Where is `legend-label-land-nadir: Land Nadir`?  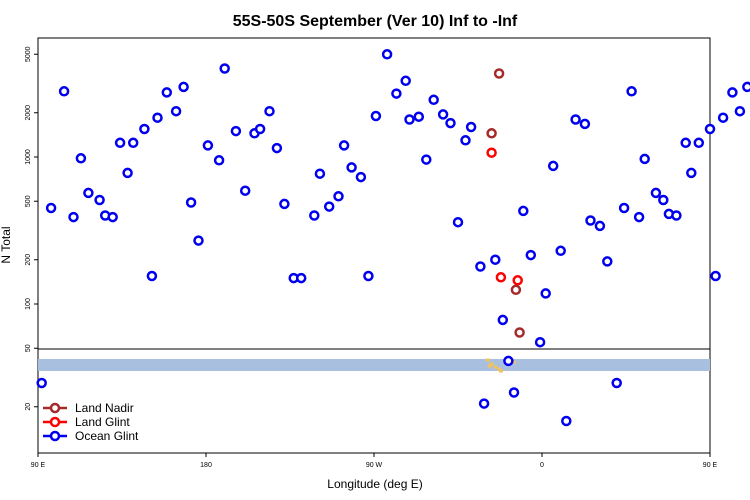 legend-label-land-nadir: Land Nadir is located at coordinates (104, 408).